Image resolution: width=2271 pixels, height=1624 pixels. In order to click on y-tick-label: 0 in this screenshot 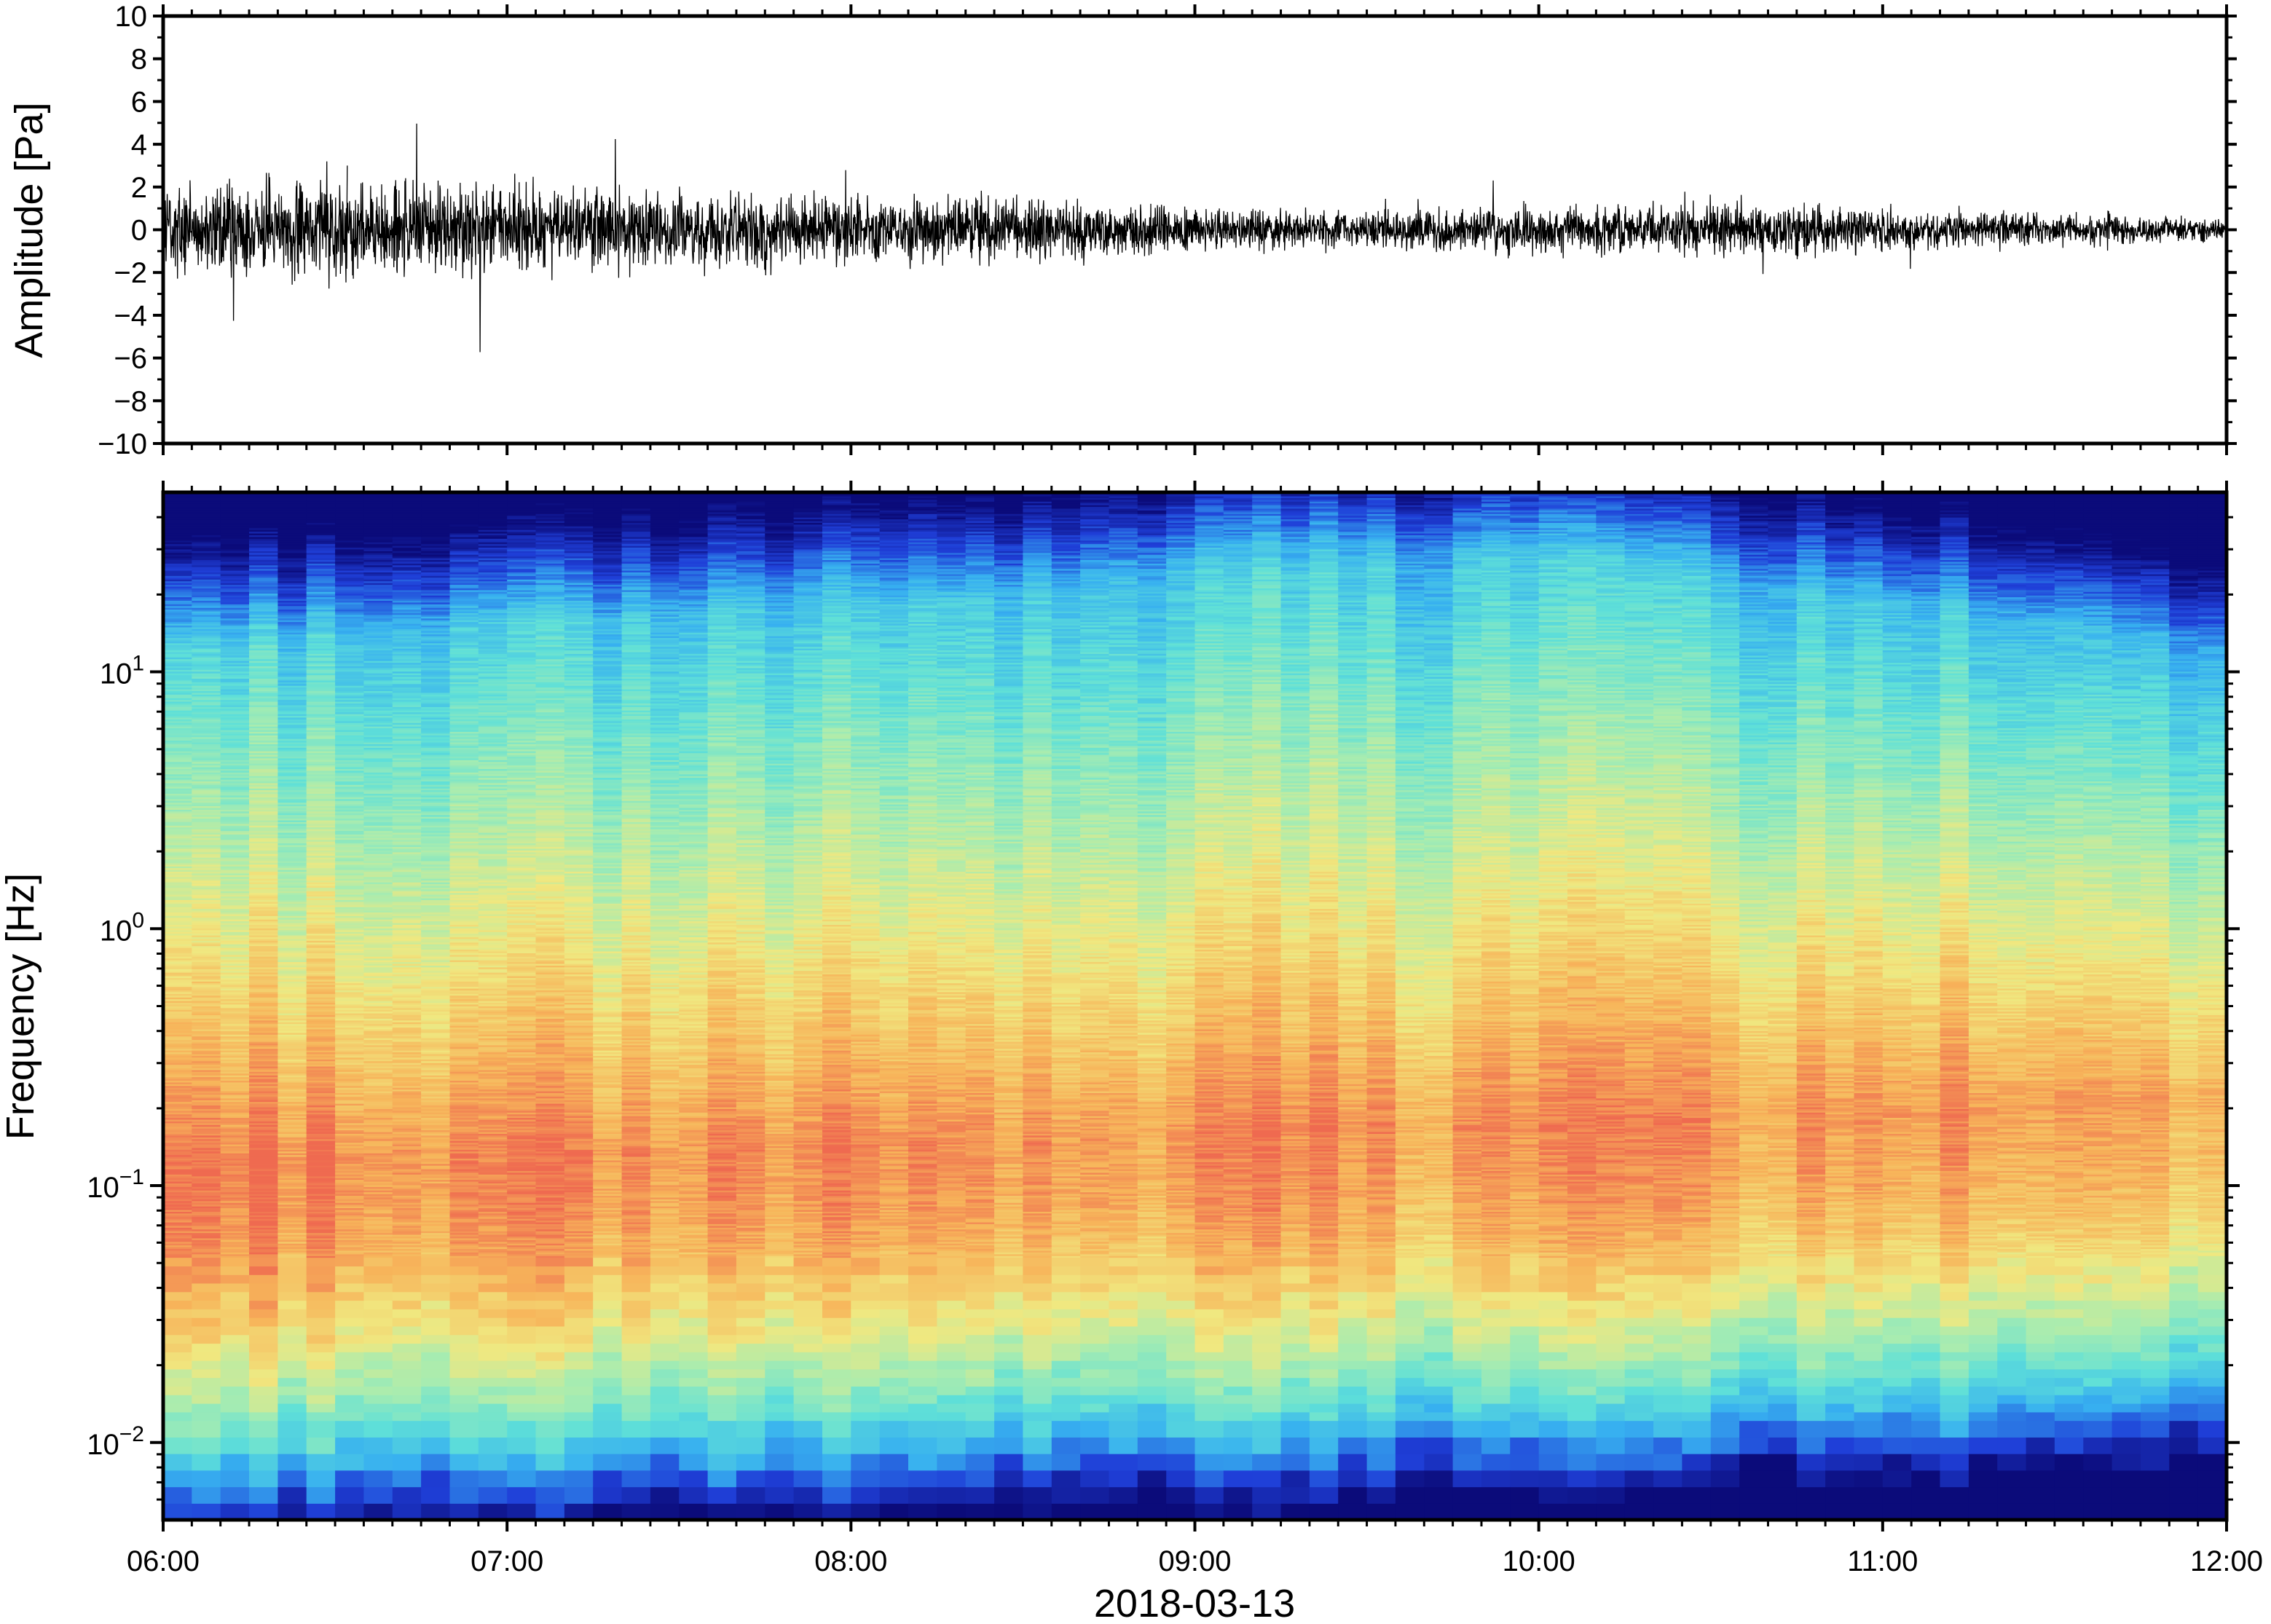, I will do `click(139, 231)`.